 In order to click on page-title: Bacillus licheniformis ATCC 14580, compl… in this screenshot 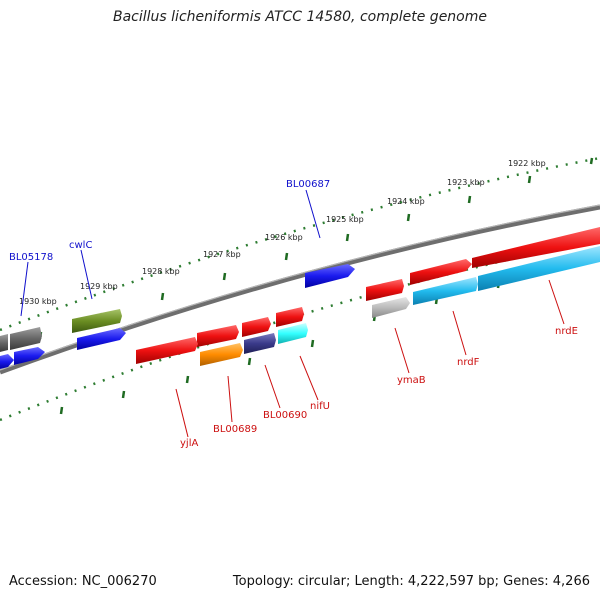, I will do `click(300, 17)`.